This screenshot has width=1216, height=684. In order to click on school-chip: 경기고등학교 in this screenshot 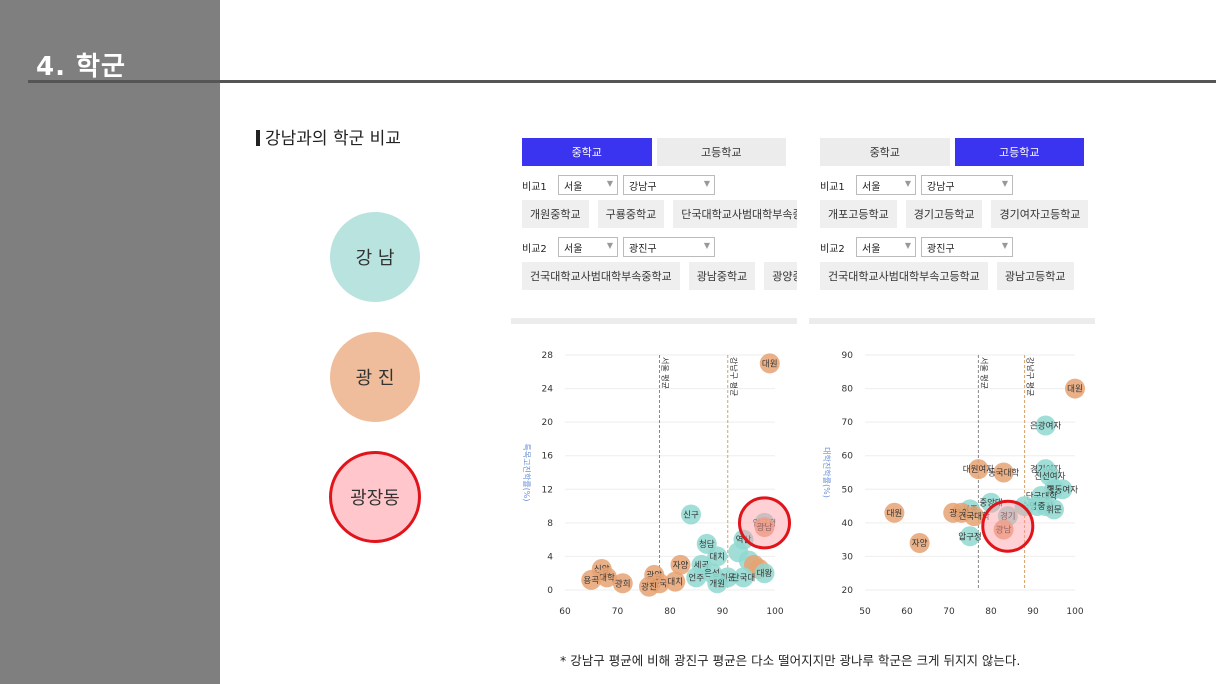, I will do `click(944, 214)`.